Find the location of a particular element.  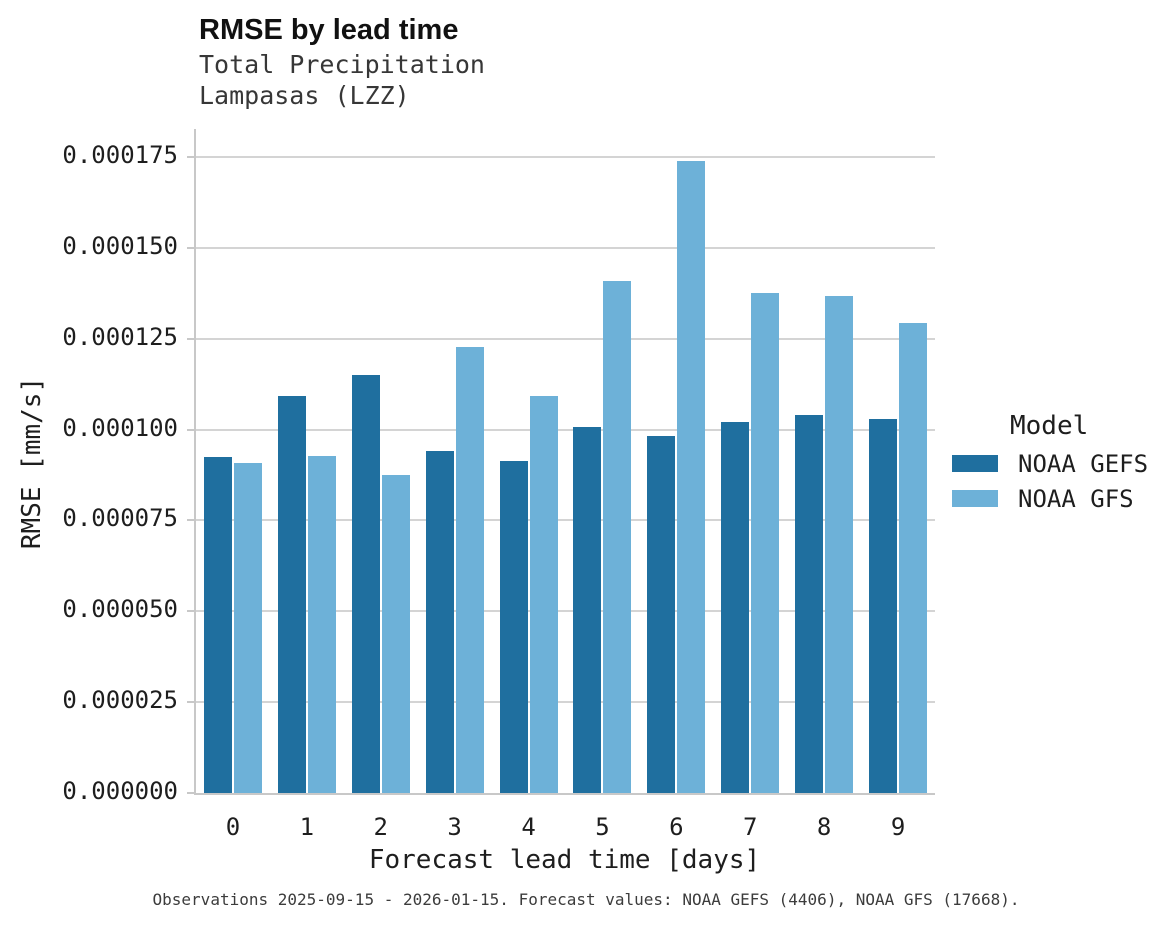

legend-rows: NOAA GEFS NOAA GFS is located at coordinates (1061, 481).